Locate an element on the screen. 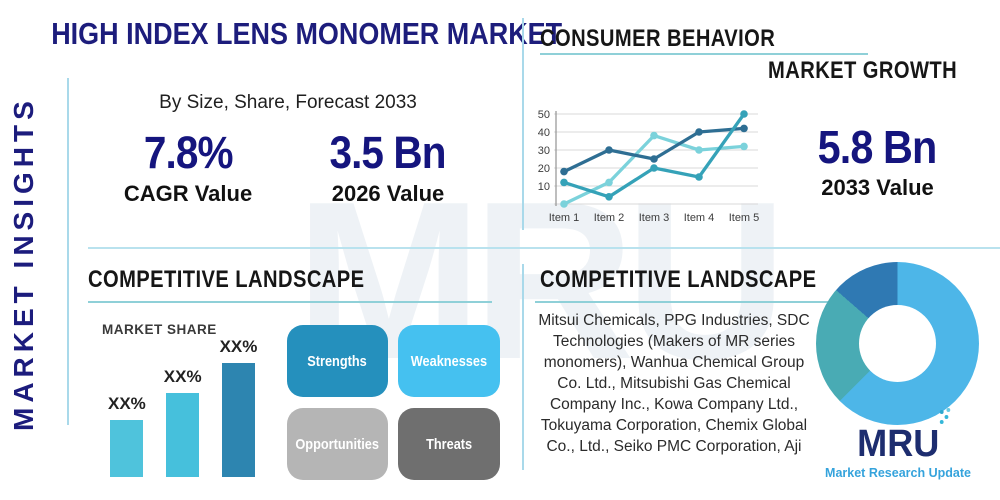 The image size is (1000, 500). svg-text: 20 is located at coordinates (544, 169).